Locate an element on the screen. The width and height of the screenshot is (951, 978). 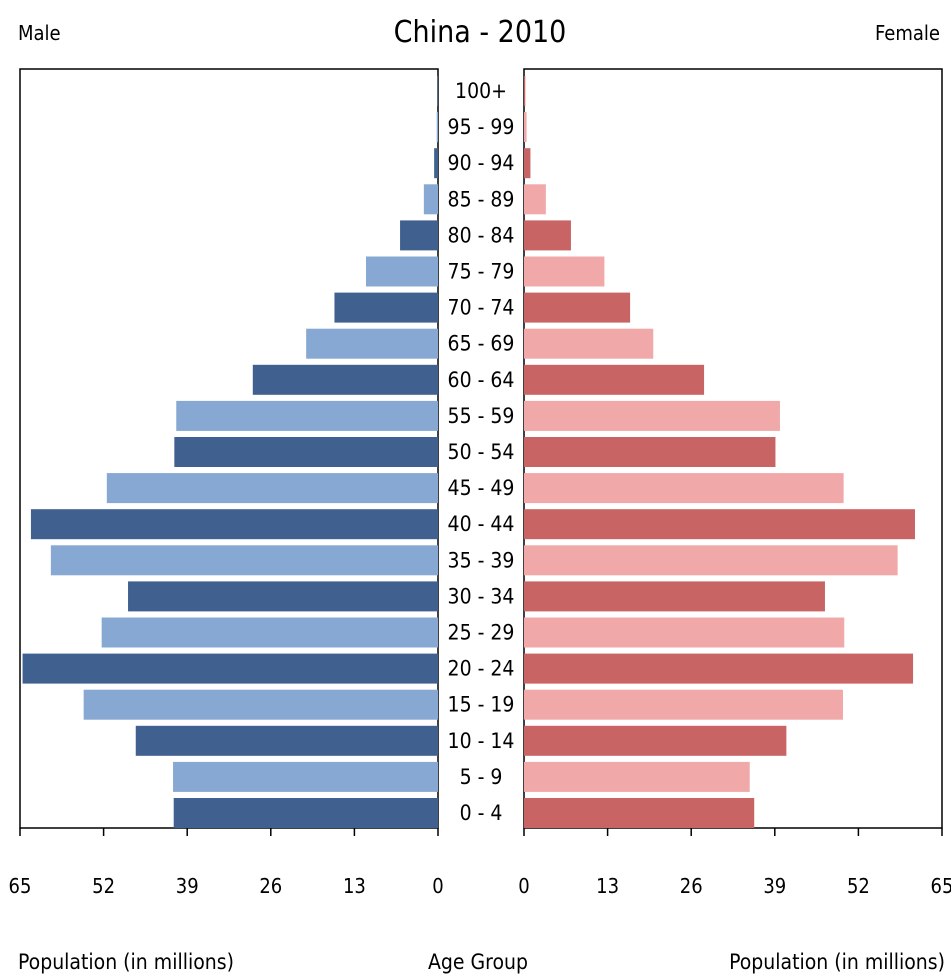
age-group-label: 65 - 69 is located at coordinates (481, 344).